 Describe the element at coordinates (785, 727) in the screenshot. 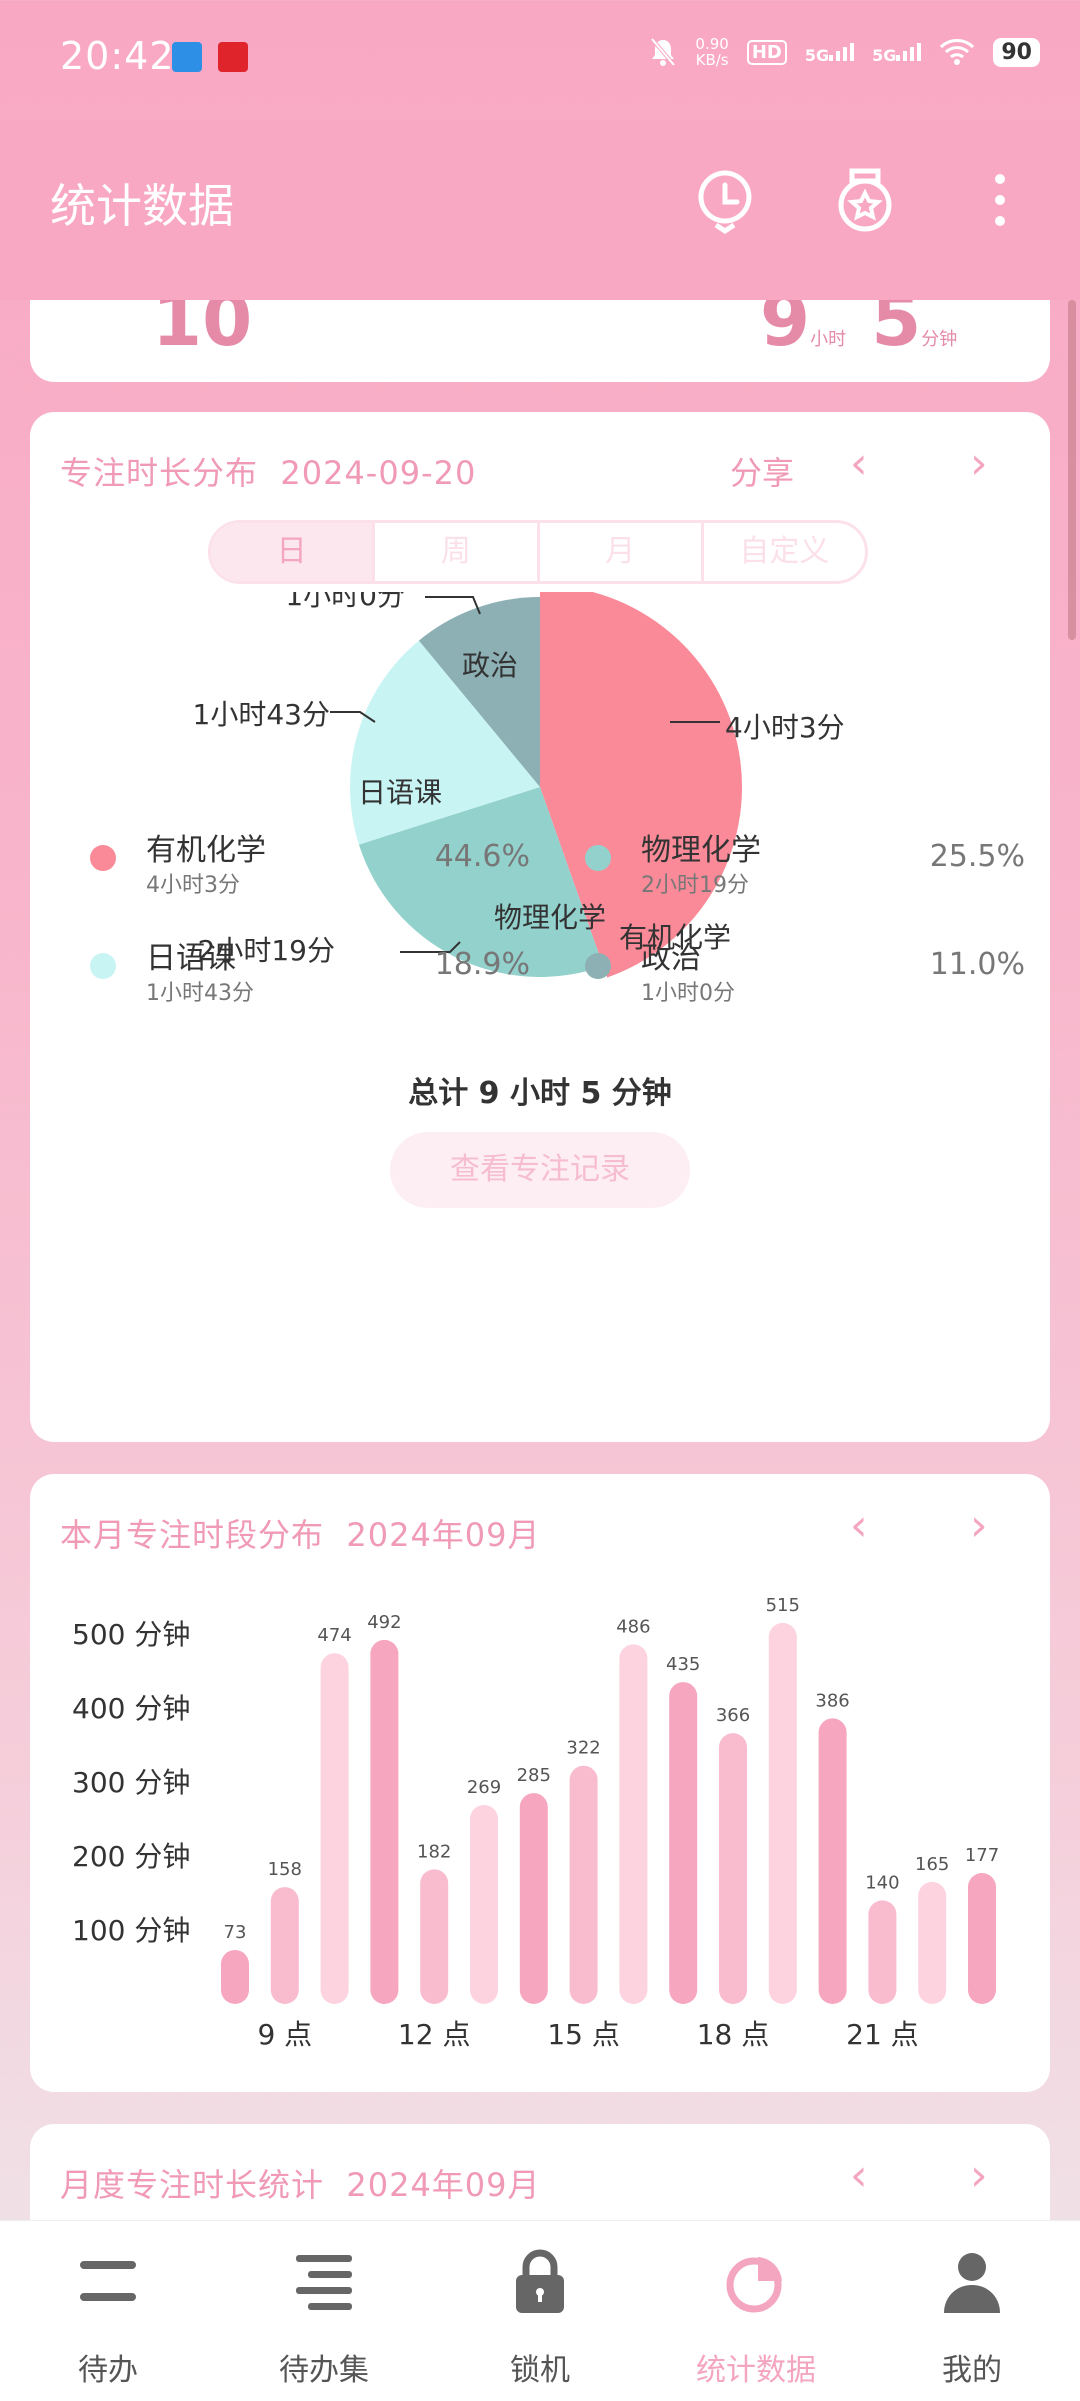

I see `pie-callout-label: 4小时3分` at that location.